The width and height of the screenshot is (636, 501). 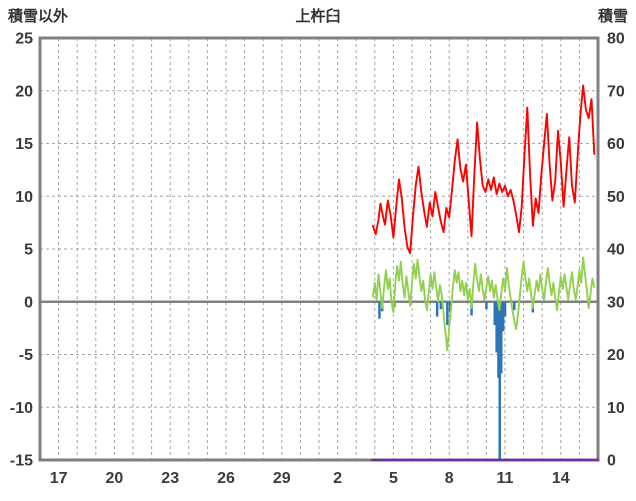 I want to click on series-red-line, so click(x=483, y=169).